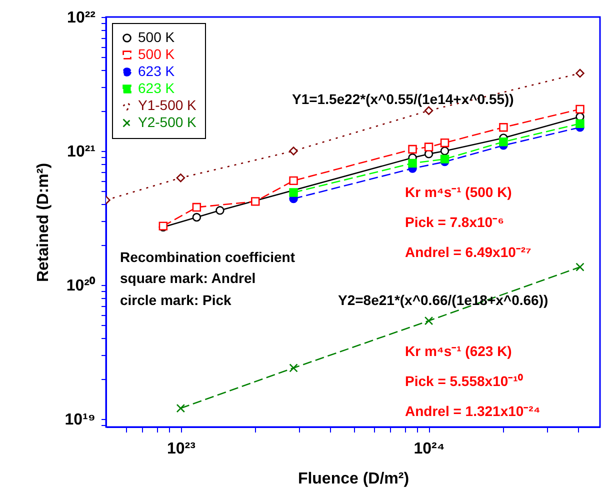 Image resolution: width=608 pixels, height=502 pixels. I want to click on annotation: Andrel = 1.321x10⁻²⁴, so click(472, 411).